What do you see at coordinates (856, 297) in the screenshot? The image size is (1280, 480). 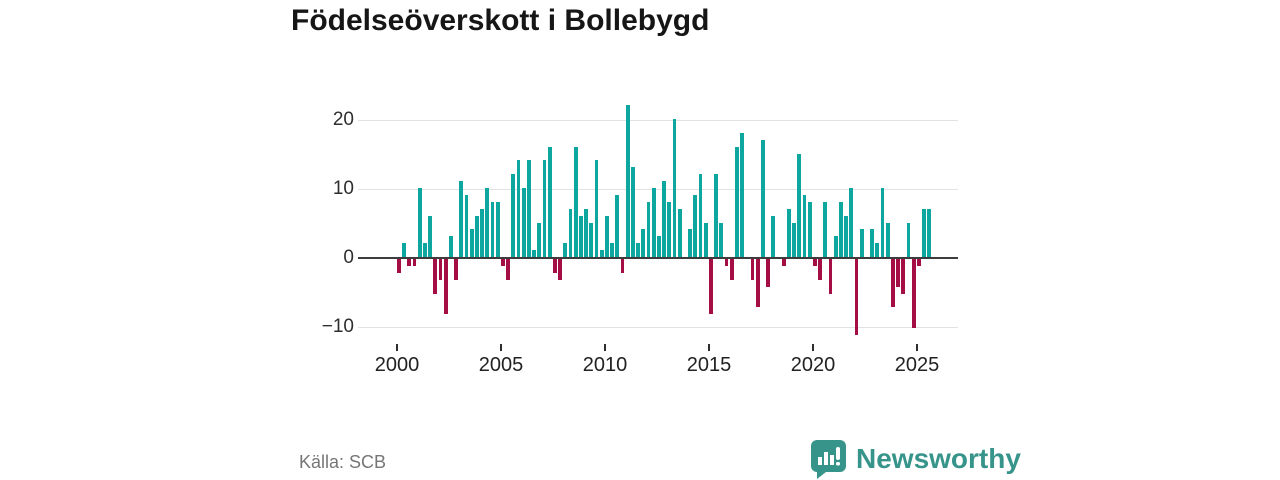 I see `bar-2022q1` at bounding box center [856, 297].